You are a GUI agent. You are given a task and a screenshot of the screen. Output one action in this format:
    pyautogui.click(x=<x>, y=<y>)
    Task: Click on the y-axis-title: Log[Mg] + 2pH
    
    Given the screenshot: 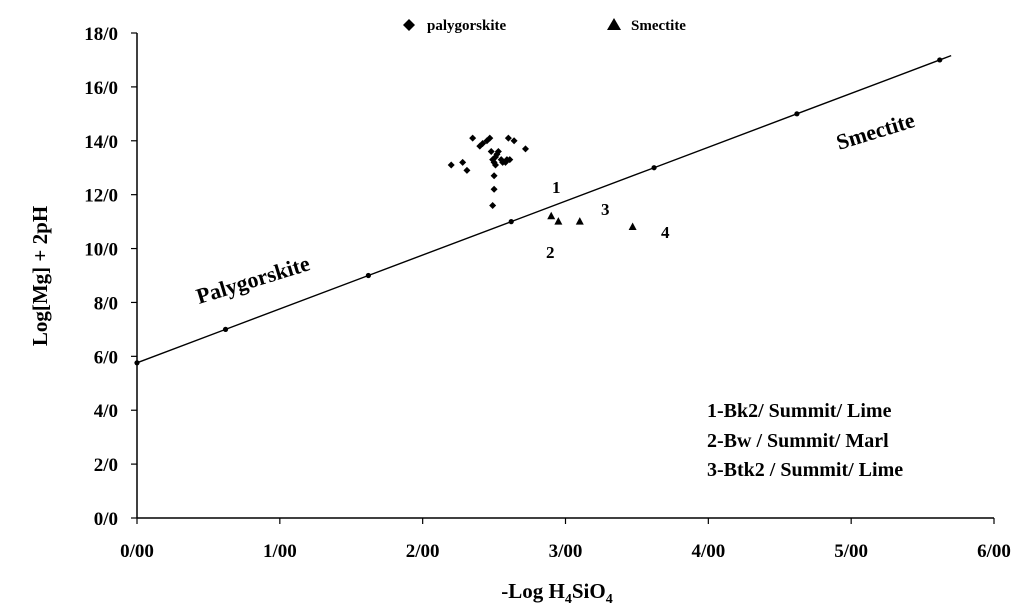 What is the action you would take?
    pyautogui.click(x=40, y=276)
    